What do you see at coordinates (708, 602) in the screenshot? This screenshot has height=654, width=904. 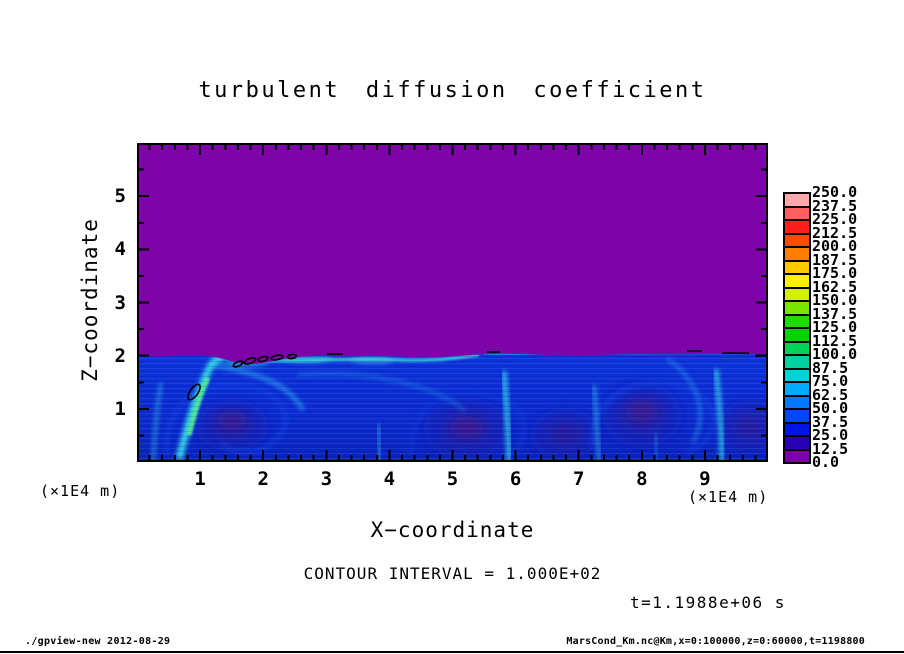 I see `time-annotation: t=1.1988e+06 s` at bounding box center [708, 602].